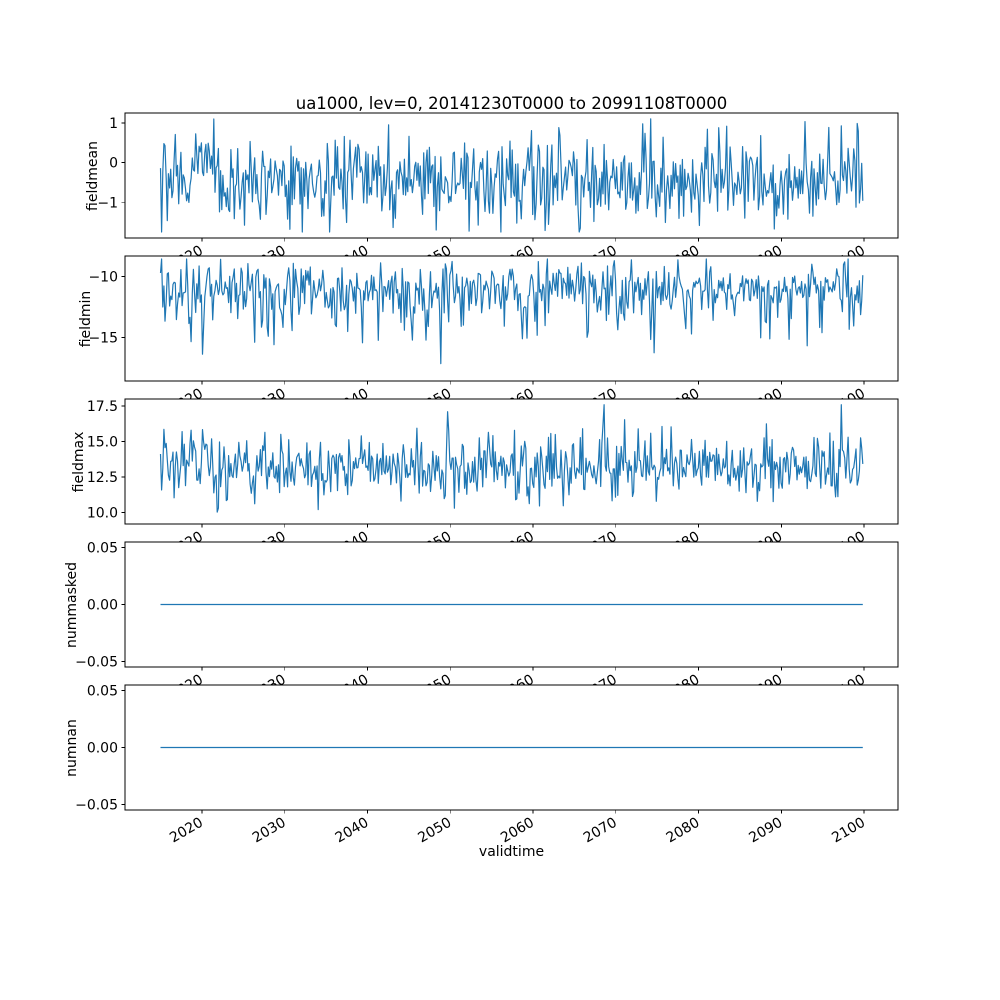 This screenshot has height=1000, width=1000. I want to click on y-tick-label: −1, so click(107, 203).